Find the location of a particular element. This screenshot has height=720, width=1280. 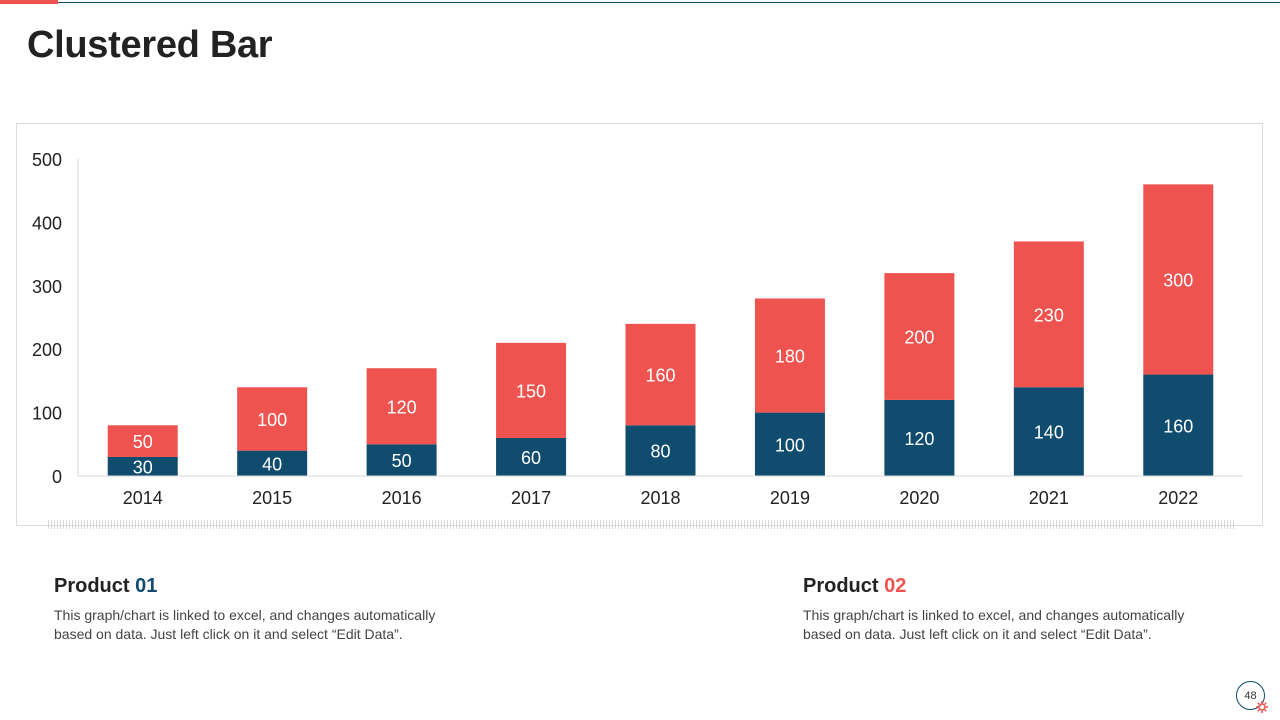

y-tick-label: 0 is located at coordinates (57, 477).